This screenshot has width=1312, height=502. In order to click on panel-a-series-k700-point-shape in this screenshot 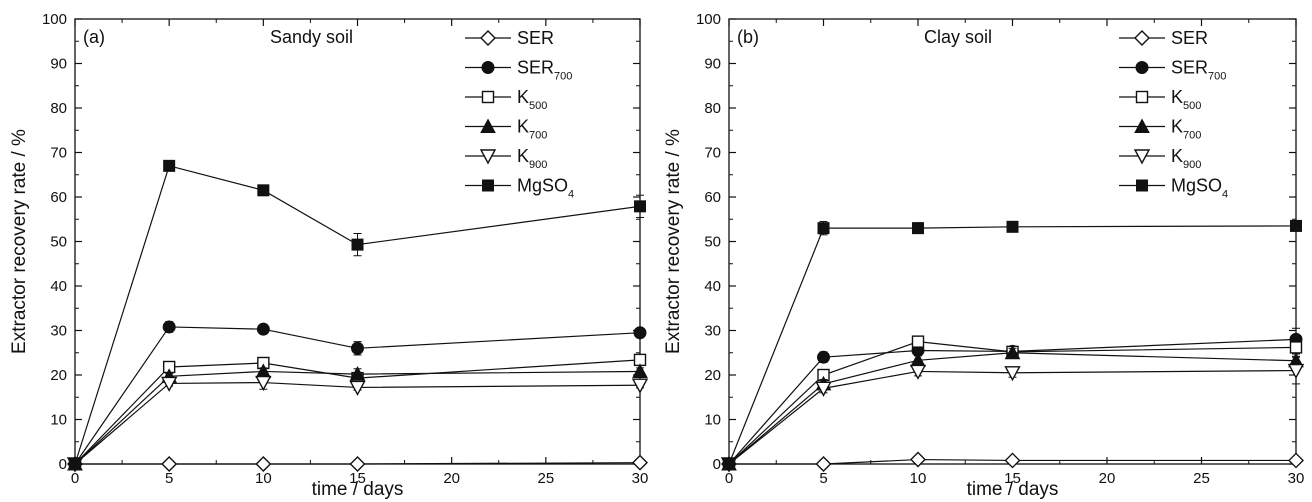, I will do `click(357, 373)`.